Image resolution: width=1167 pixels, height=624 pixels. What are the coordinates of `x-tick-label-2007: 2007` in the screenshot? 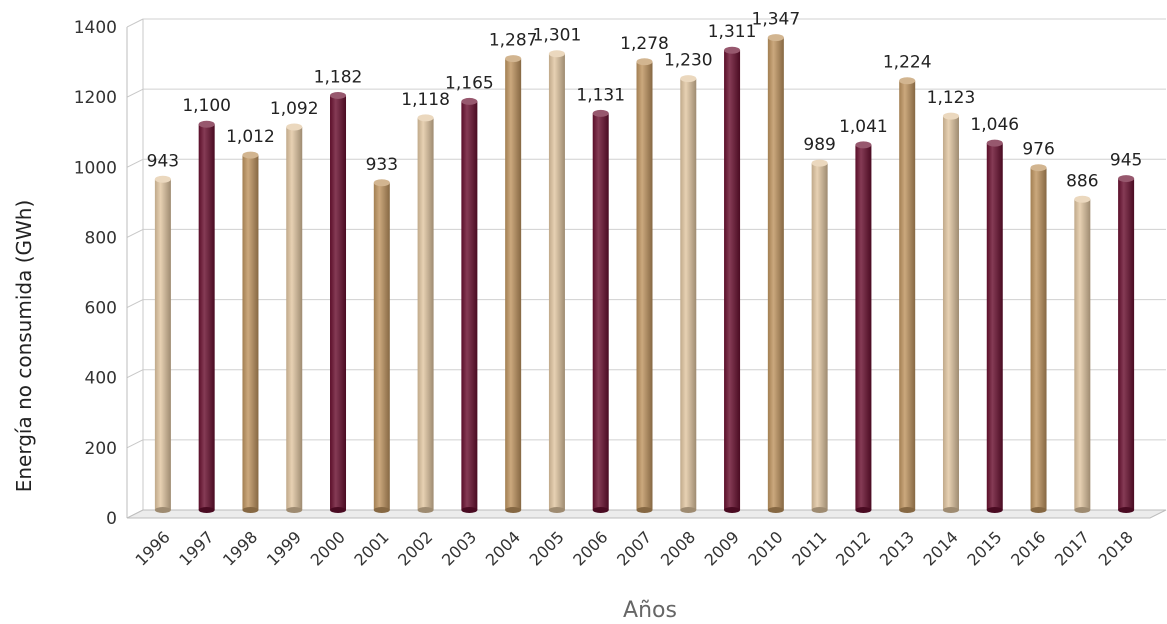 It's located at (634, 548).